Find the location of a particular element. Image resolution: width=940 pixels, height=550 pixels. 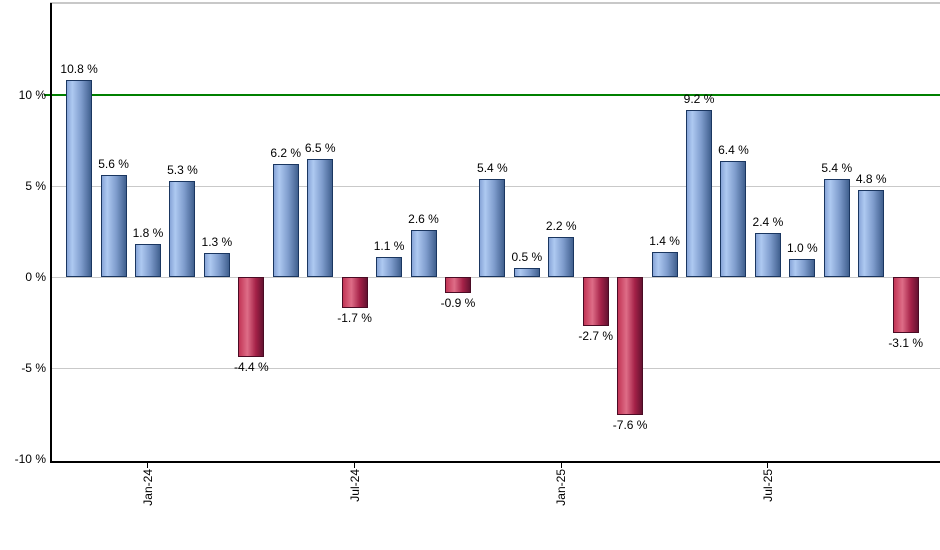

bar-value-label: 6.2 % is located at coordinates (286, 153).